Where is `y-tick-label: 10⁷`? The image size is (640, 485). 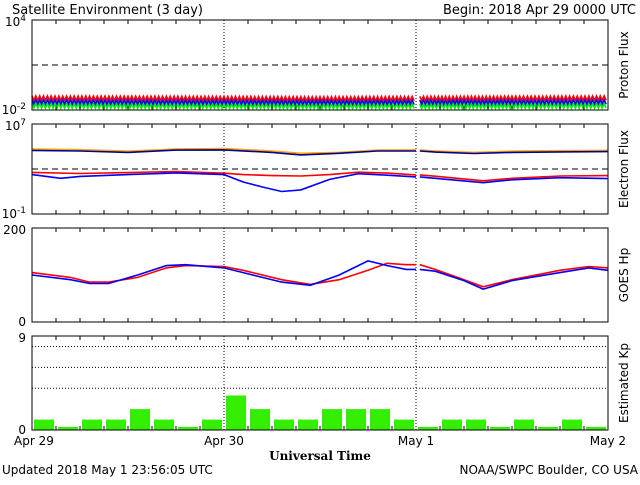
y-tick-label: 10⁷ is located at coordinates (15, 125).